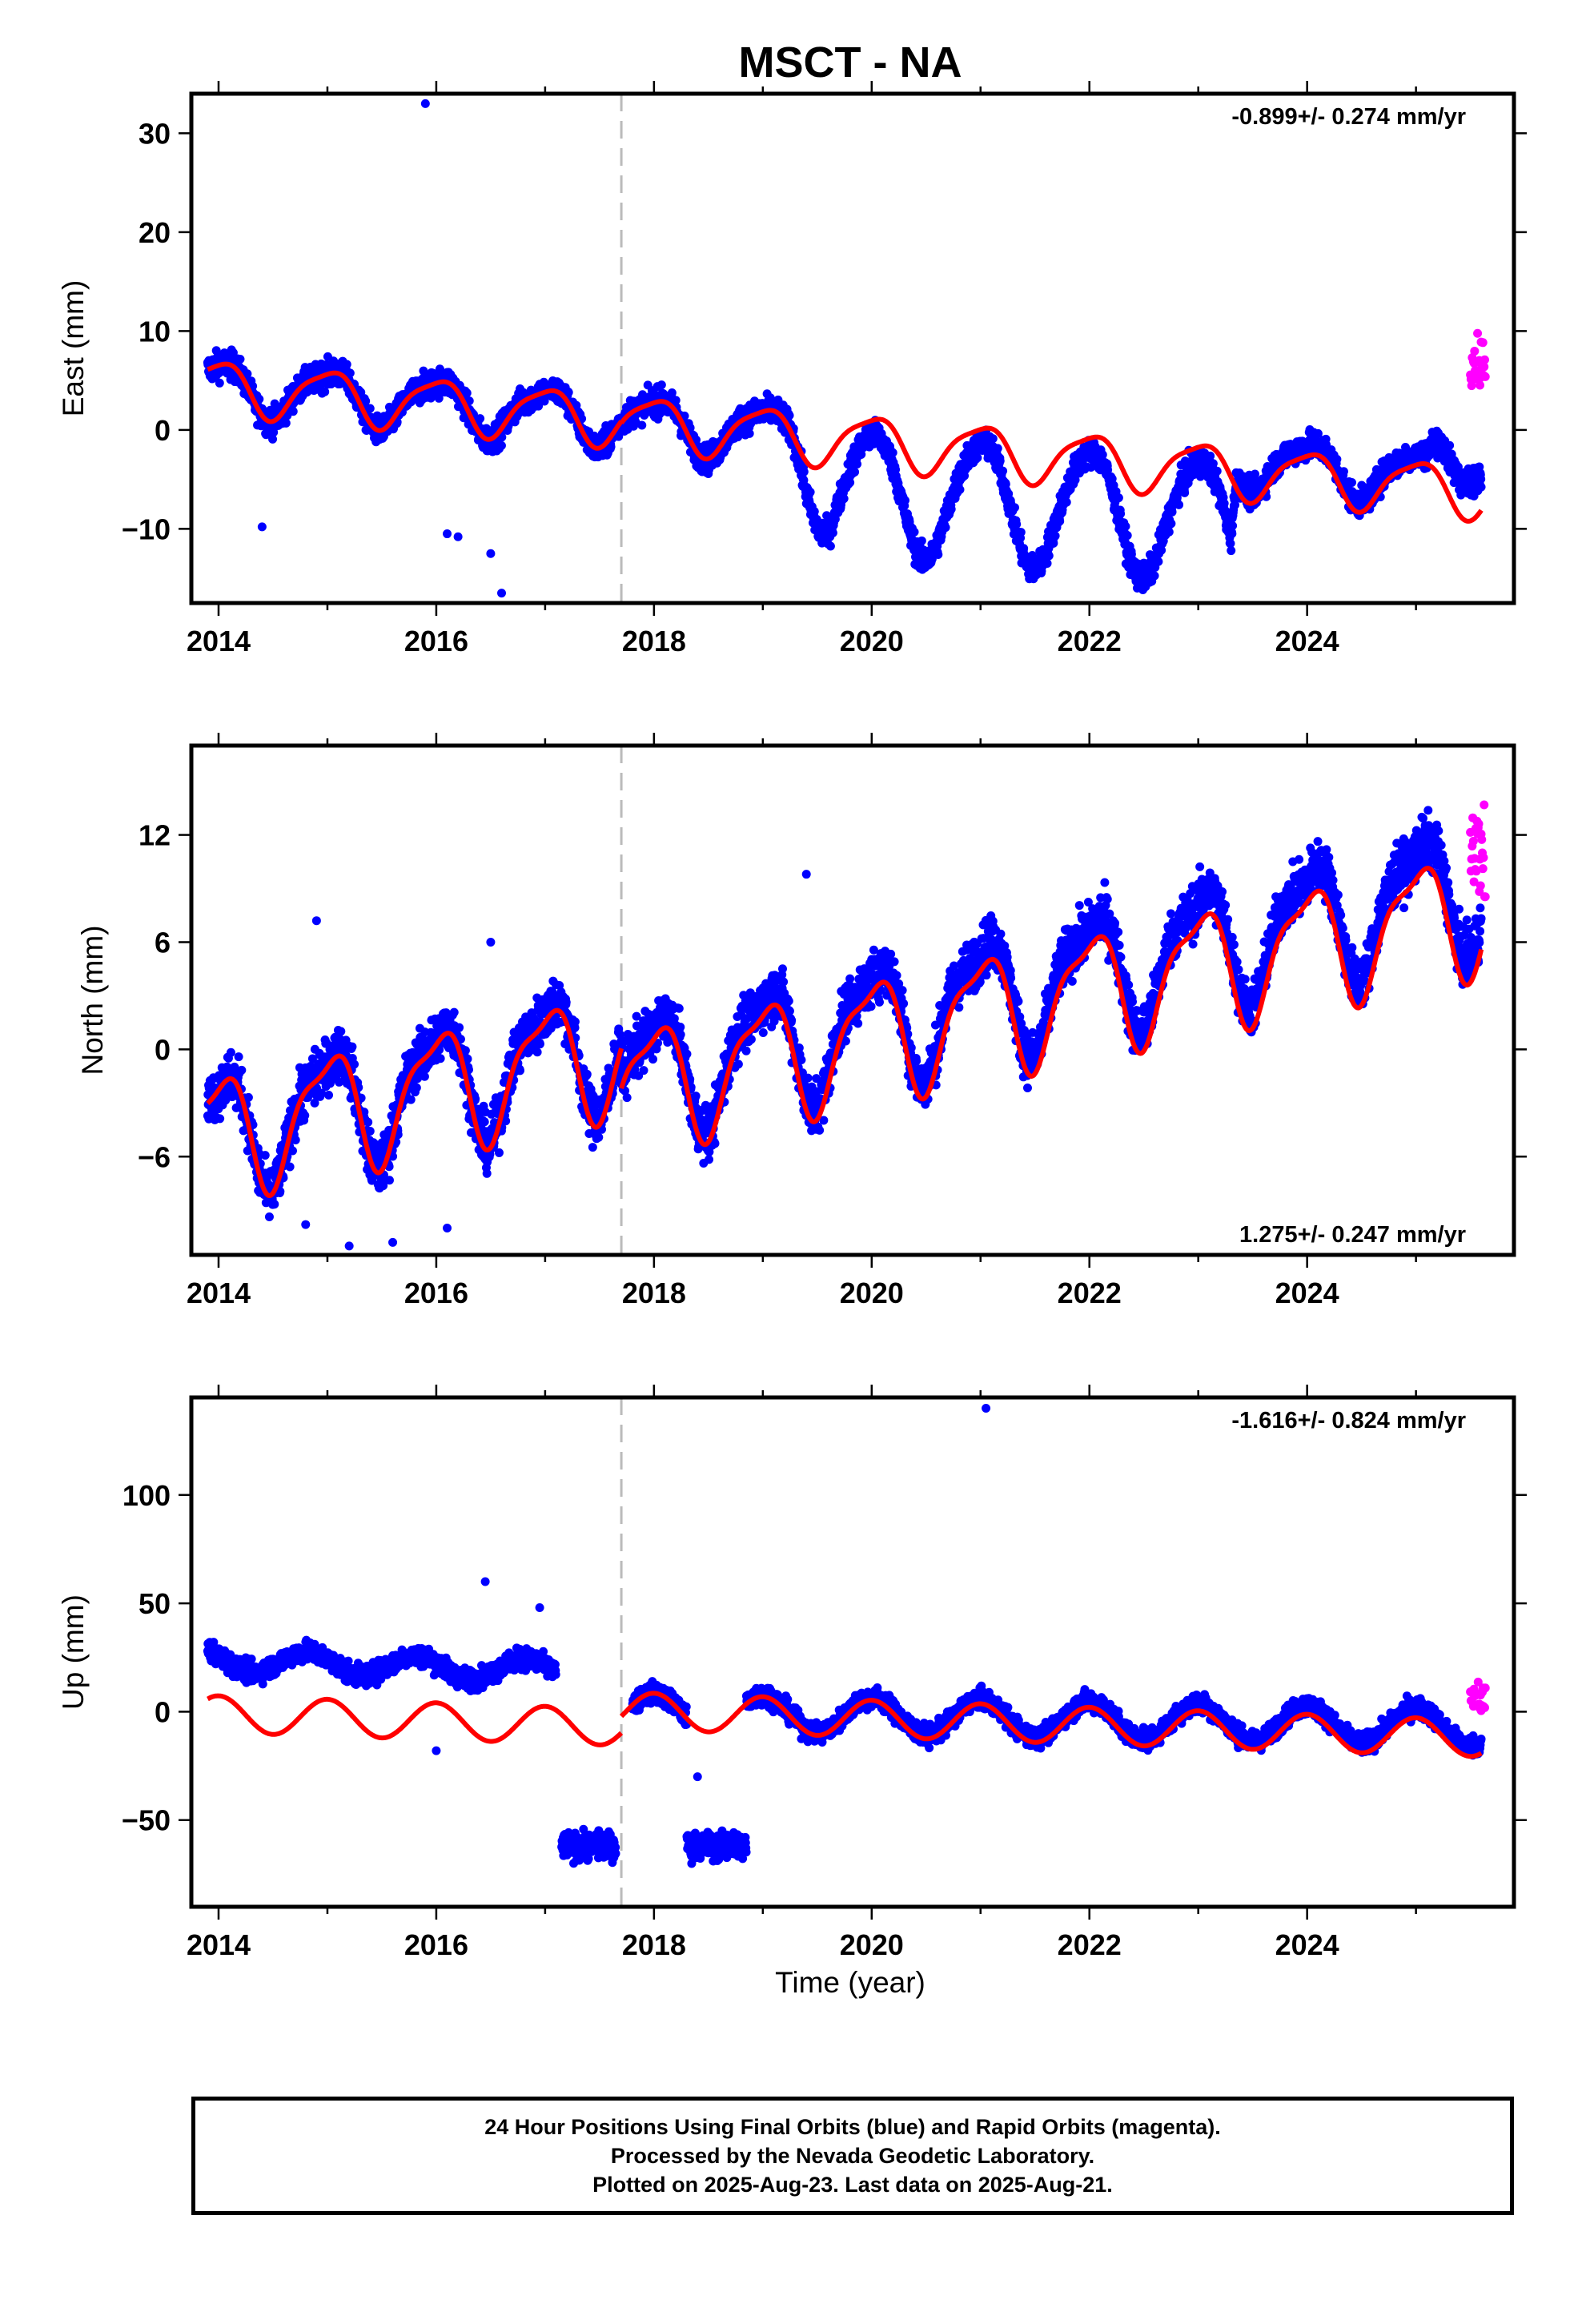 This screenshot has width=1582, height=2324. What do you see at coordinates (415, 406) in the screenshot?
I see `model-curve` at bounding box center [415, 406].